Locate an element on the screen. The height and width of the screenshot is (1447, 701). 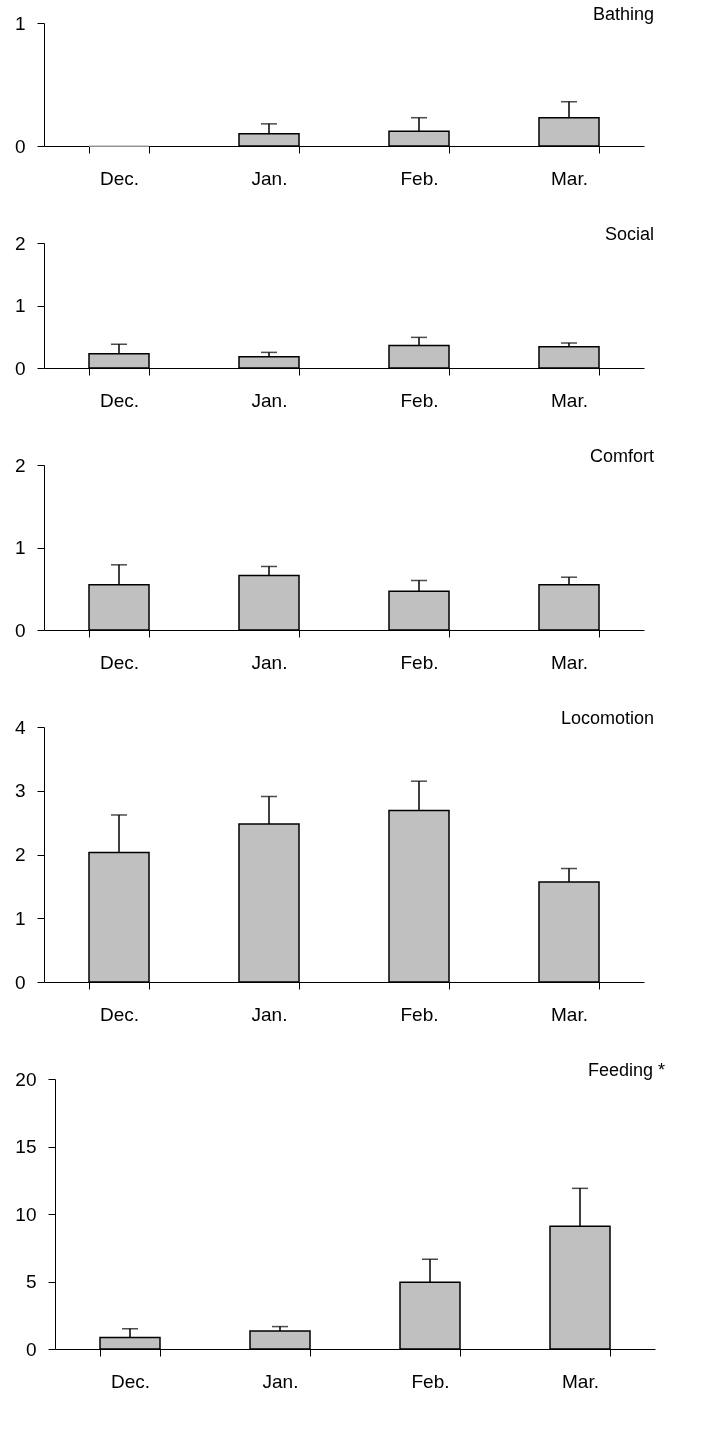
chart-title: Feeding * is located at coordinates (626, 1070).